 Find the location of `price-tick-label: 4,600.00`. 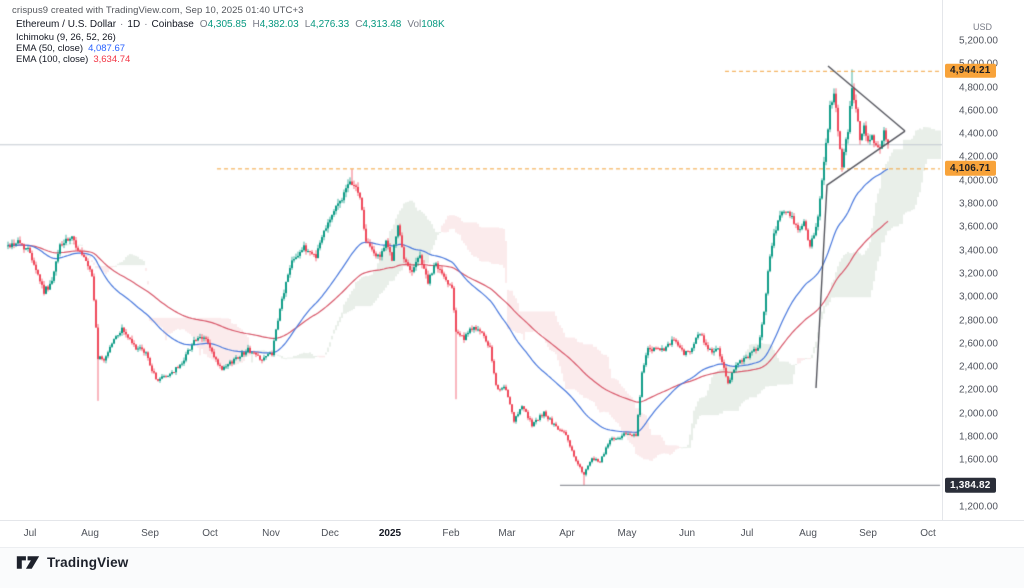

price-tick-label: 4,600.00 is located at coordinates (978, 111).